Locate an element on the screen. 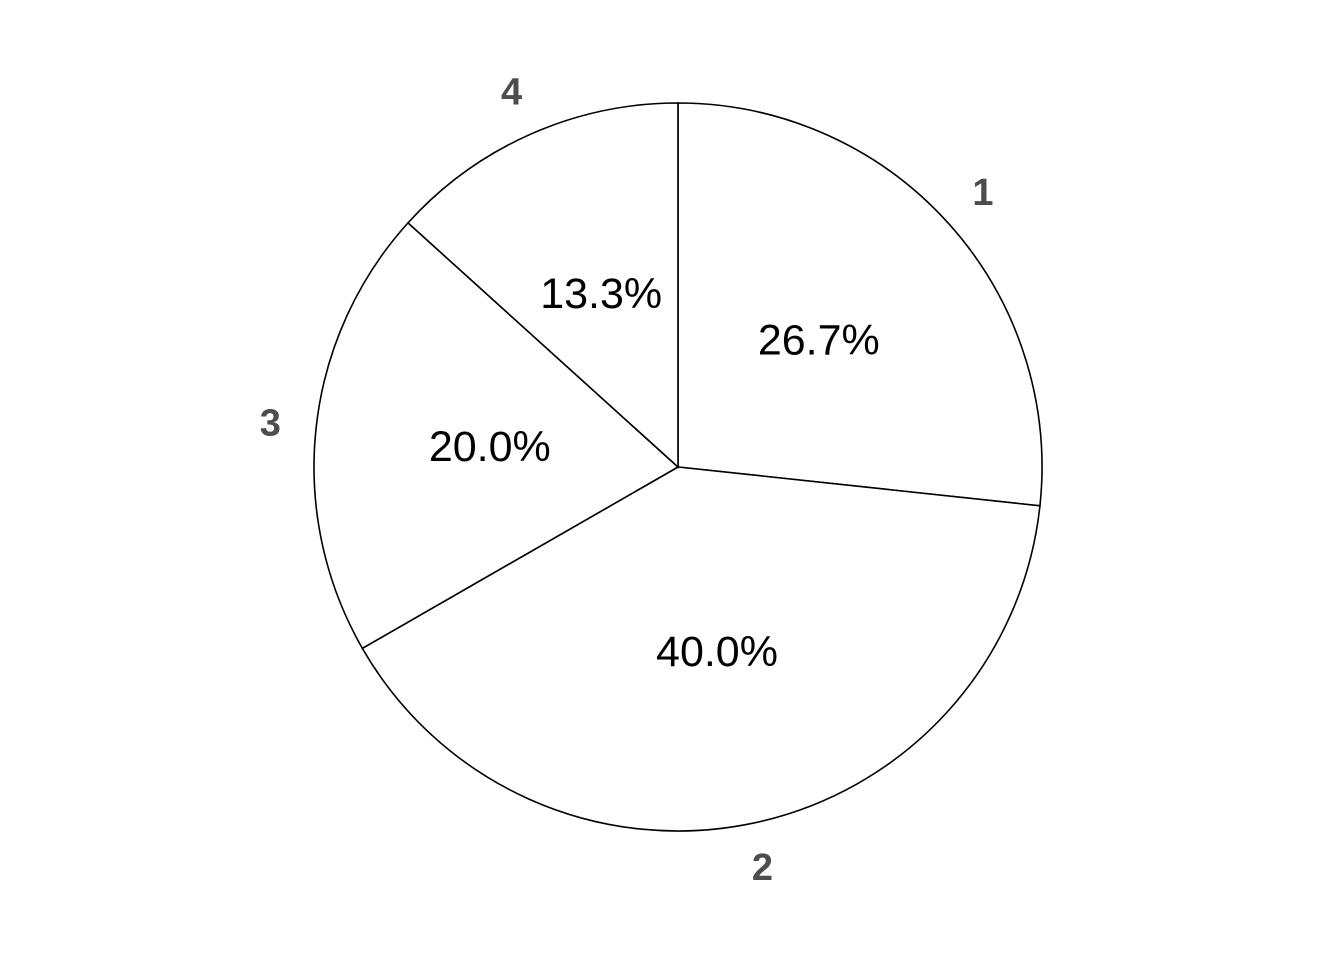  percent-label-3: 20.0% is located at coordinates (490, 447).